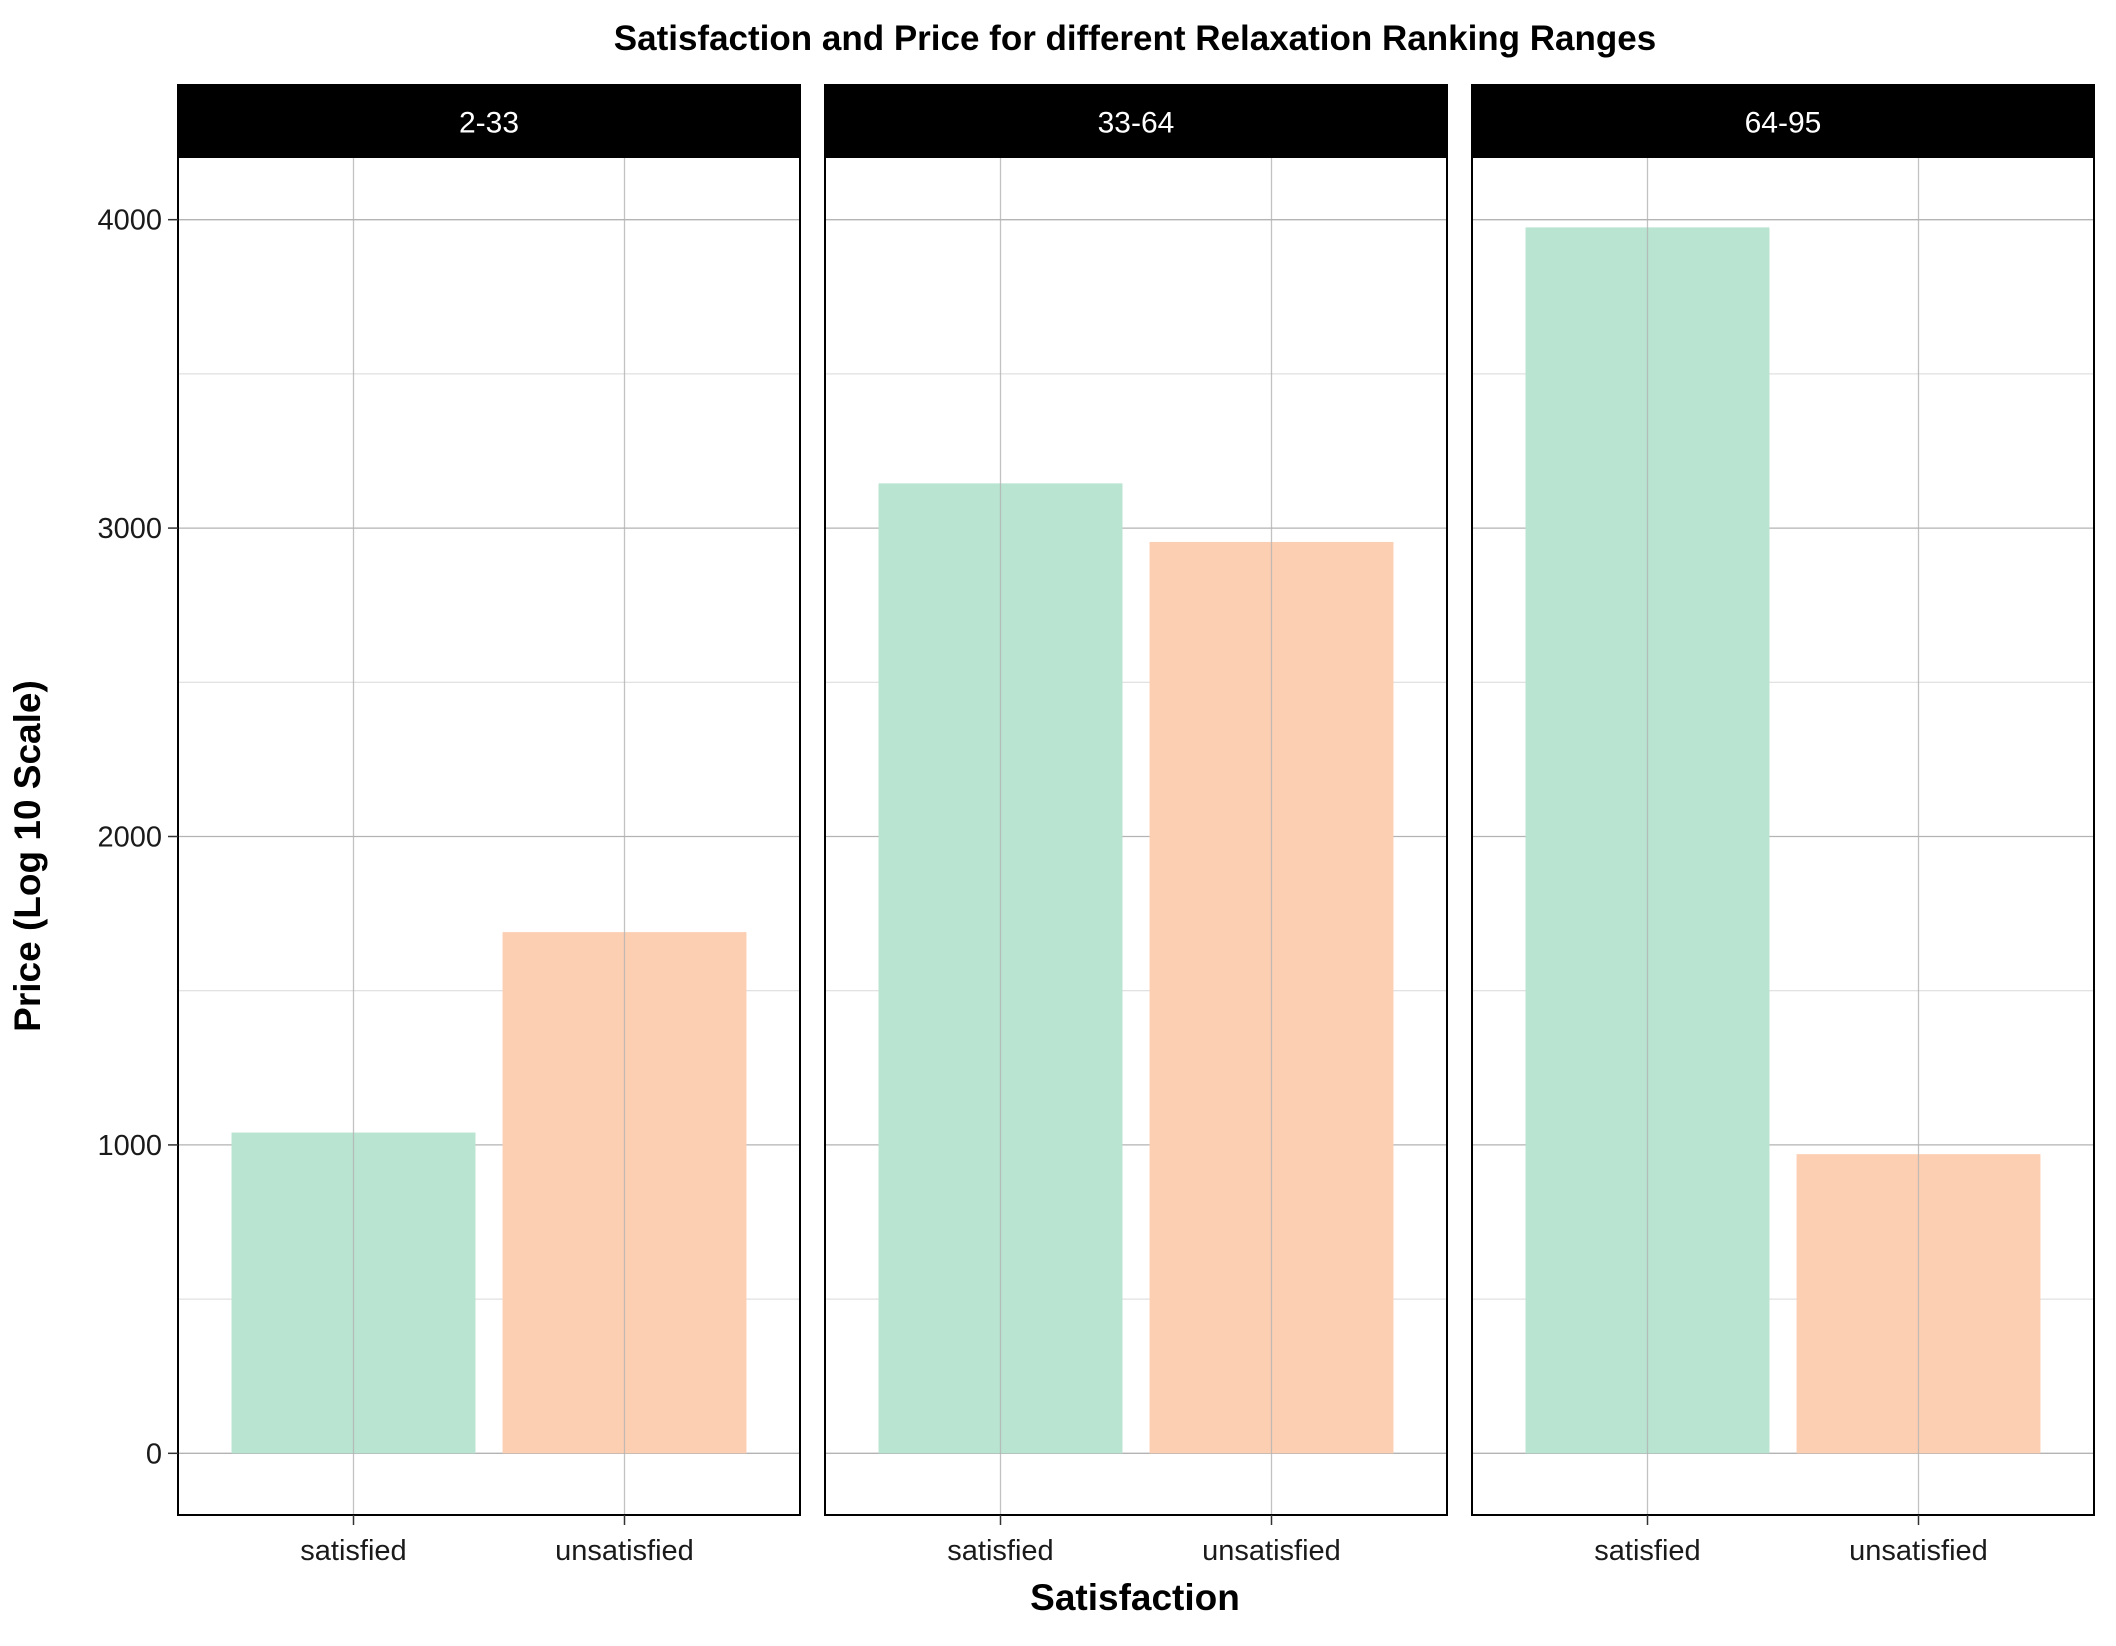 The width and height of the screenshot is (2116, 1646). I want to click on facet-strip-label: 64-95, so click(1783, 123).